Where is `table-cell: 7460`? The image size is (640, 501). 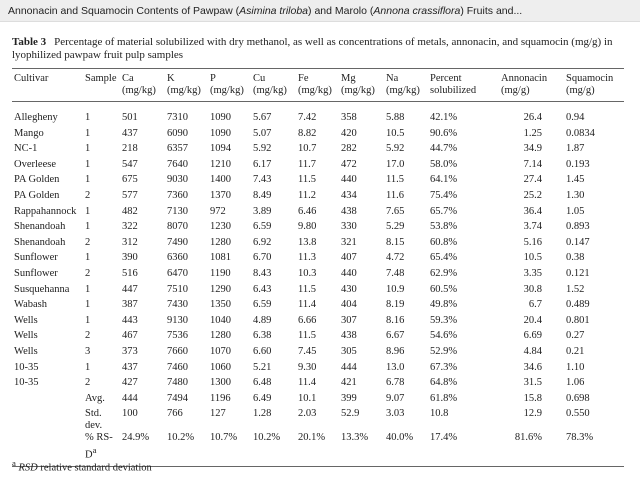 table-cell: 7460 is located at coordinates (177, 367).